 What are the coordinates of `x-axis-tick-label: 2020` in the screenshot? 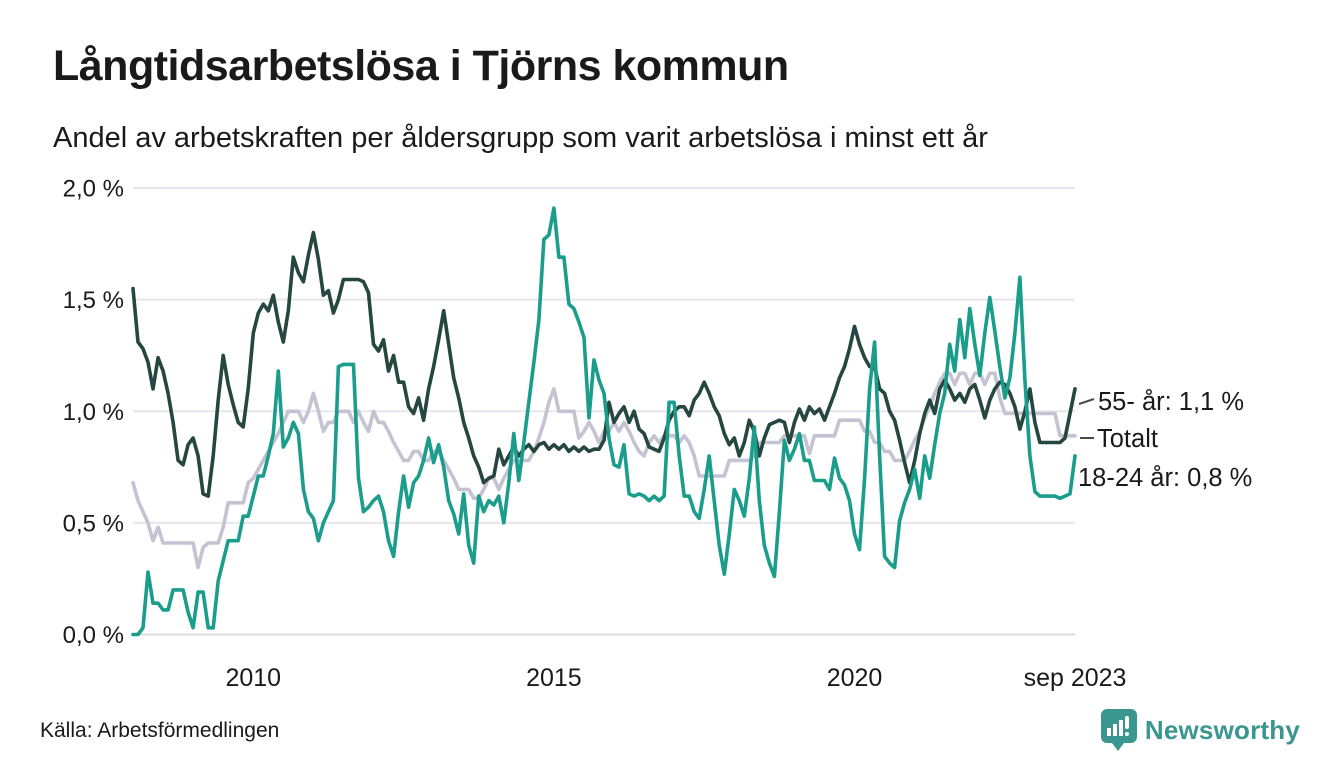 It's located at (855, 678).